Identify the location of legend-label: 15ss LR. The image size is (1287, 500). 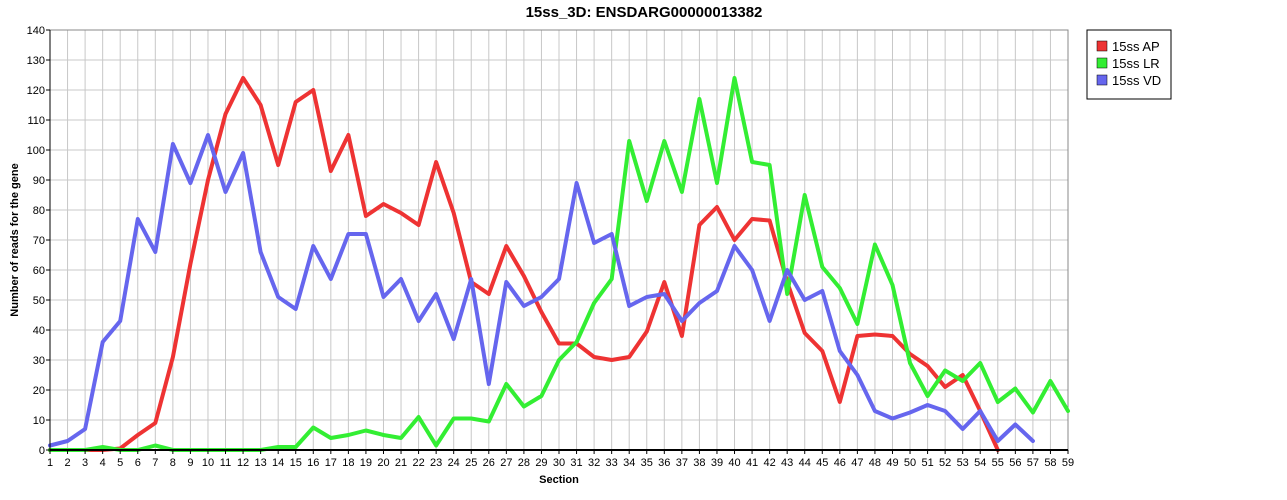
(1136, 63).